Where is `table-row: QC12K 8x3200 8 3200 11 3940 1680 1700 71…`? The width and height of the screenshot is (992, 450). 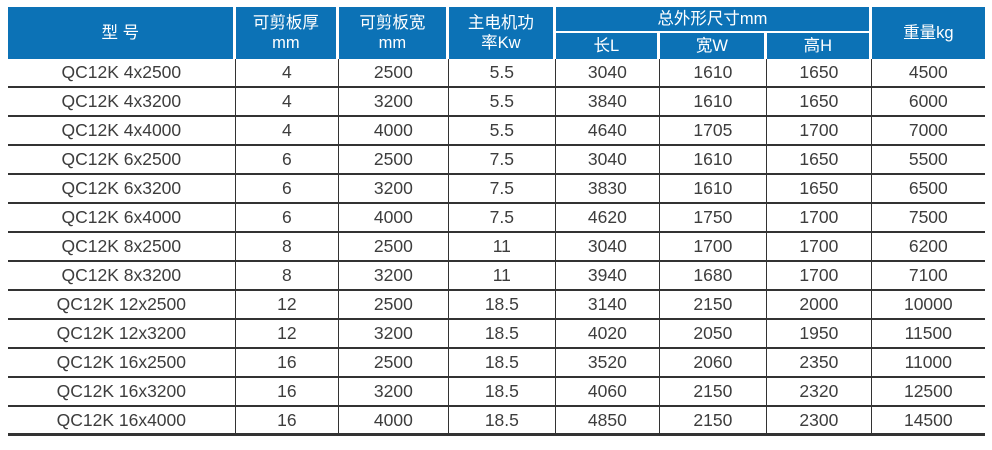 table-row: QC12K 8x3200 8 3200 11 3940 1680 1700 71… is located at coordinates (496, 276).